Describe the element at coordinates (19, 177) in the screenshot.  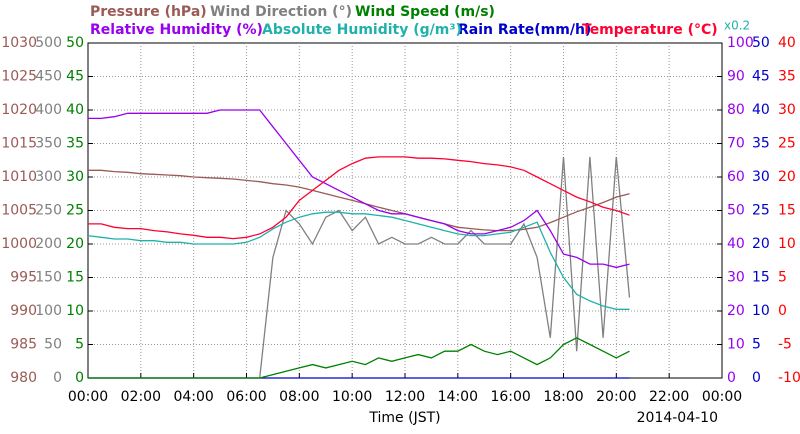
I see `y-tick-label: 1010` at that location.